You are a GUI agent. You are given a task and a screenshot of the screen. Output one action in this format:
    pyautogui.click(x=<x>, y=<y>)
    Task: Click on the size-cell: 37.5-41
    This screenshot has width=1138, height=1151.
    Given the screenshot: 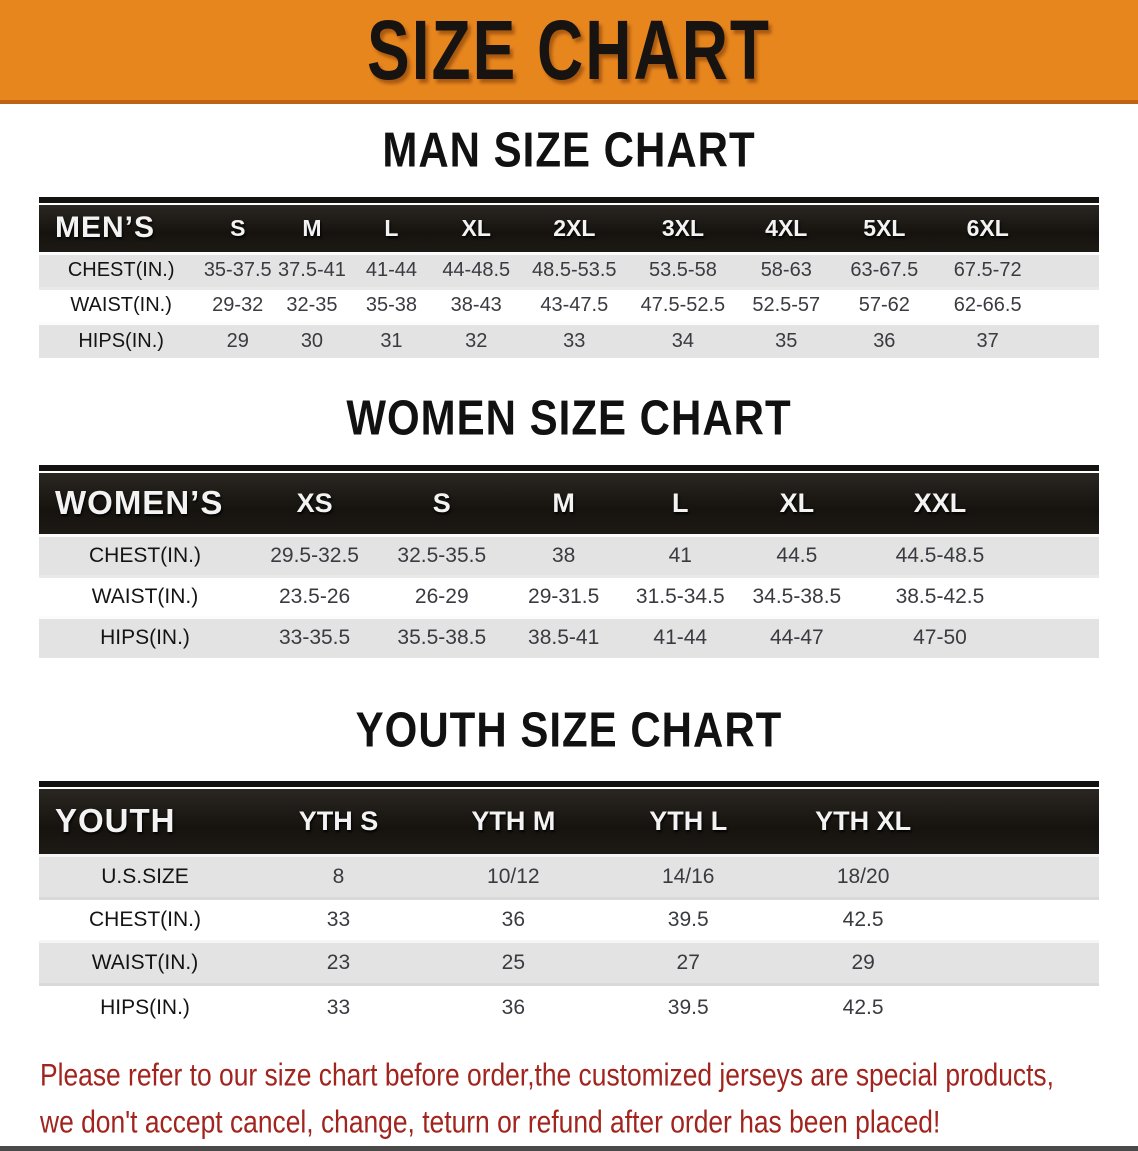 What is the action you would take?
    pyautogui.click(x=312, y=269)
    